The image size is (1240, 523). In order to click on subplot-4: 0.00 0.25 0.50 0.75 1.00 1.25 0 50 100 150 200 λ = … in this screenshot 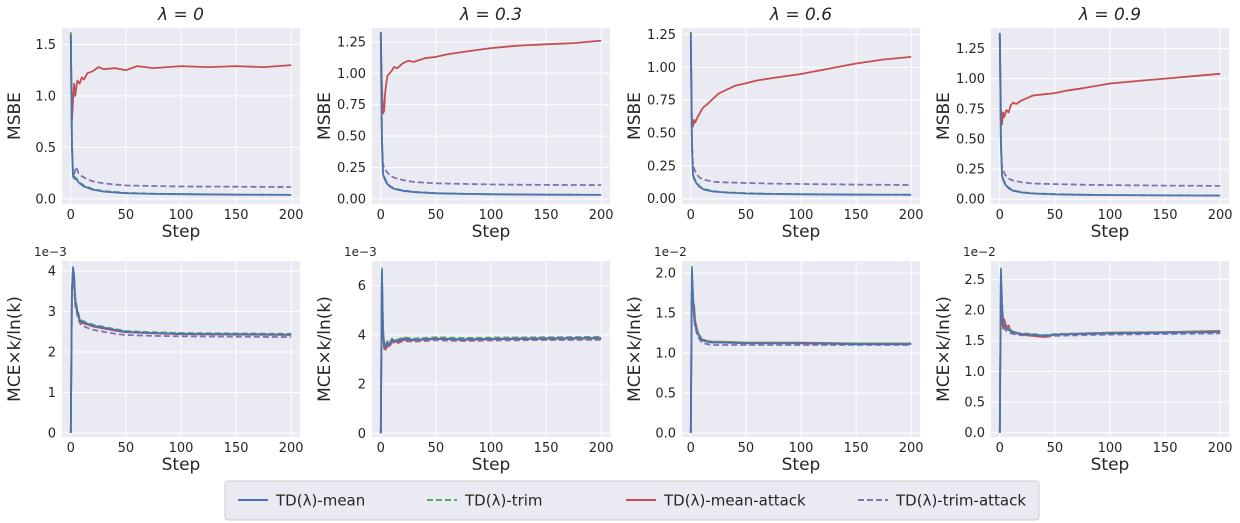, I will do `click(1083, 123)`.